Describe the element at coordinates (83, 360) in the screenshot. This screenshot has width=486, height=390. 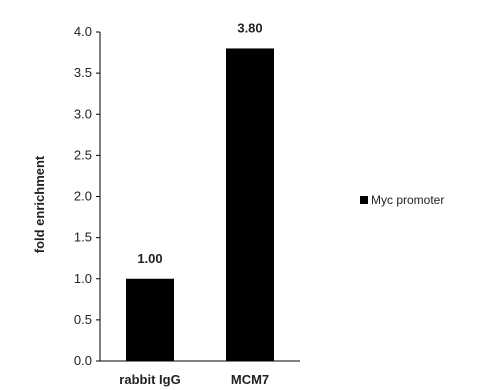
I see `y-tick-label: 0.0` at that location.